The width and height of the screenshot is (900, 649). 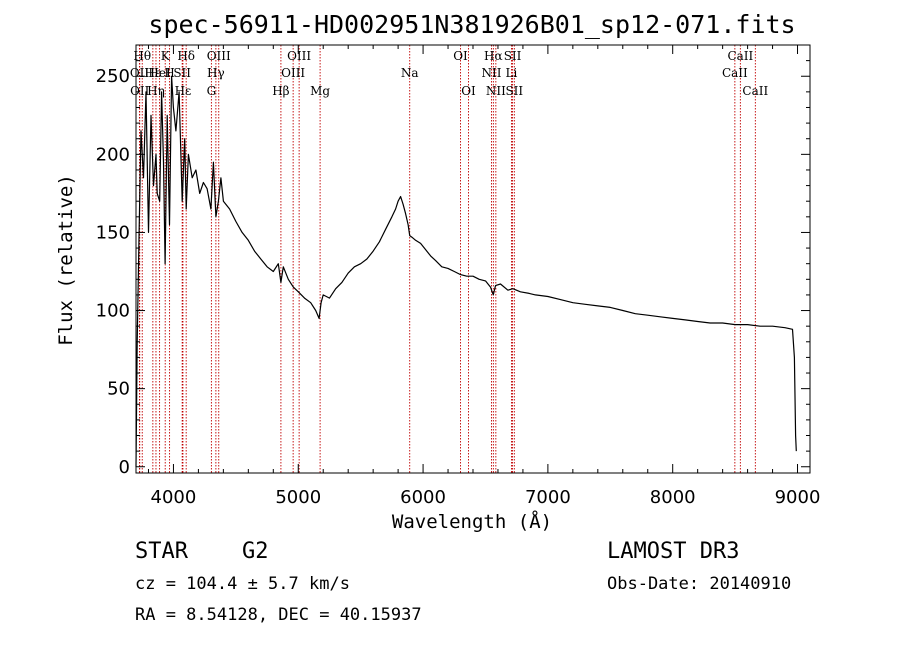 I want to click on line-marker-label: Na, so click(x=410, y=73).